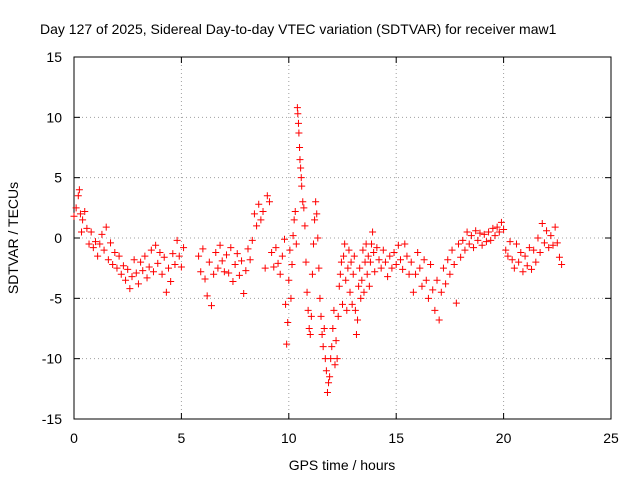 This screenshot has width=640, height=480. What do you see at coordinates (54, 57) in the screenshot?
I see `y-tick-label: 15` at bounding box center [54, 57].